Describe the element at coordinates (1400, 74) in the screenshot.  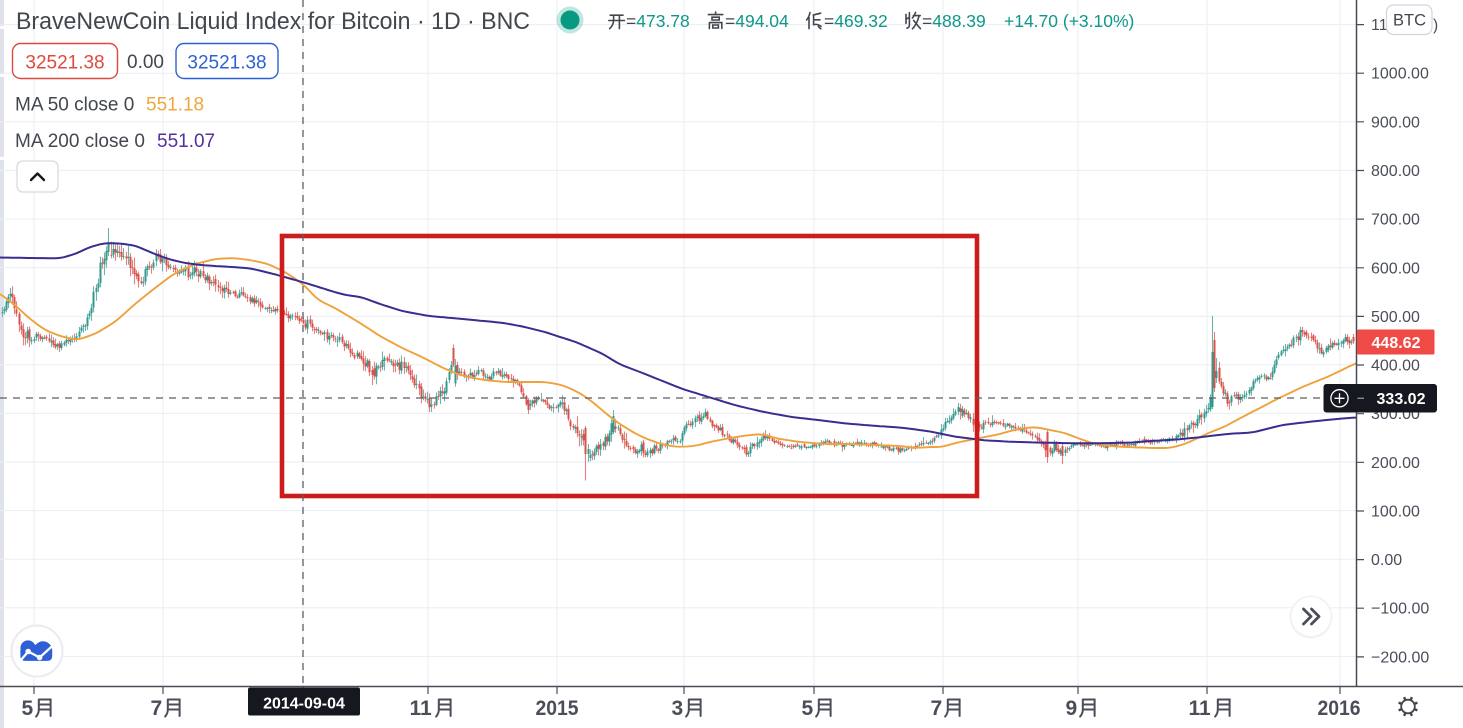
I see `svg-text: 1000.00` at that location.